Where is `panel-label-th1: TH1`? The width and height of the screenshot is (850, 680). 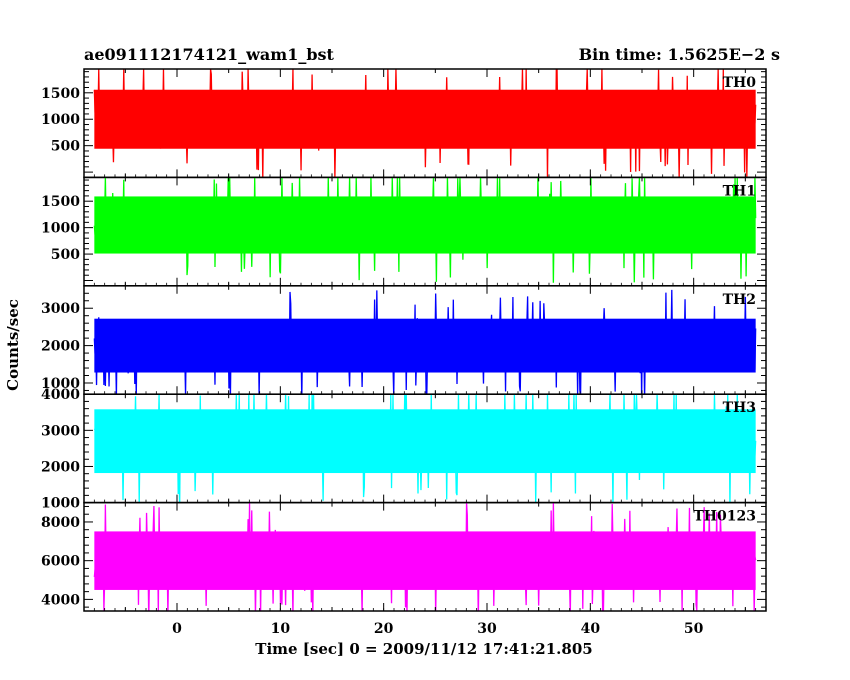 panel-label-th1: TH1 is located at coordinates (739, 191).